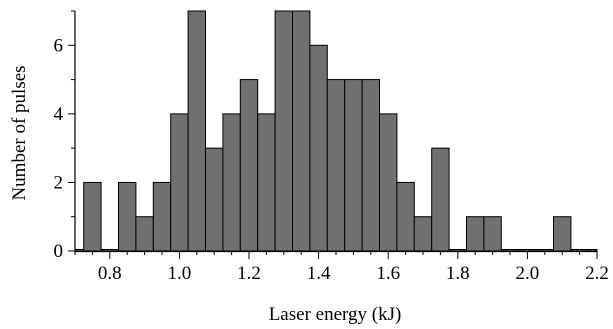  Describe the element at coordinates (249, 273) in the screenshot. I see `x-tick-label: 1.2` at that location.